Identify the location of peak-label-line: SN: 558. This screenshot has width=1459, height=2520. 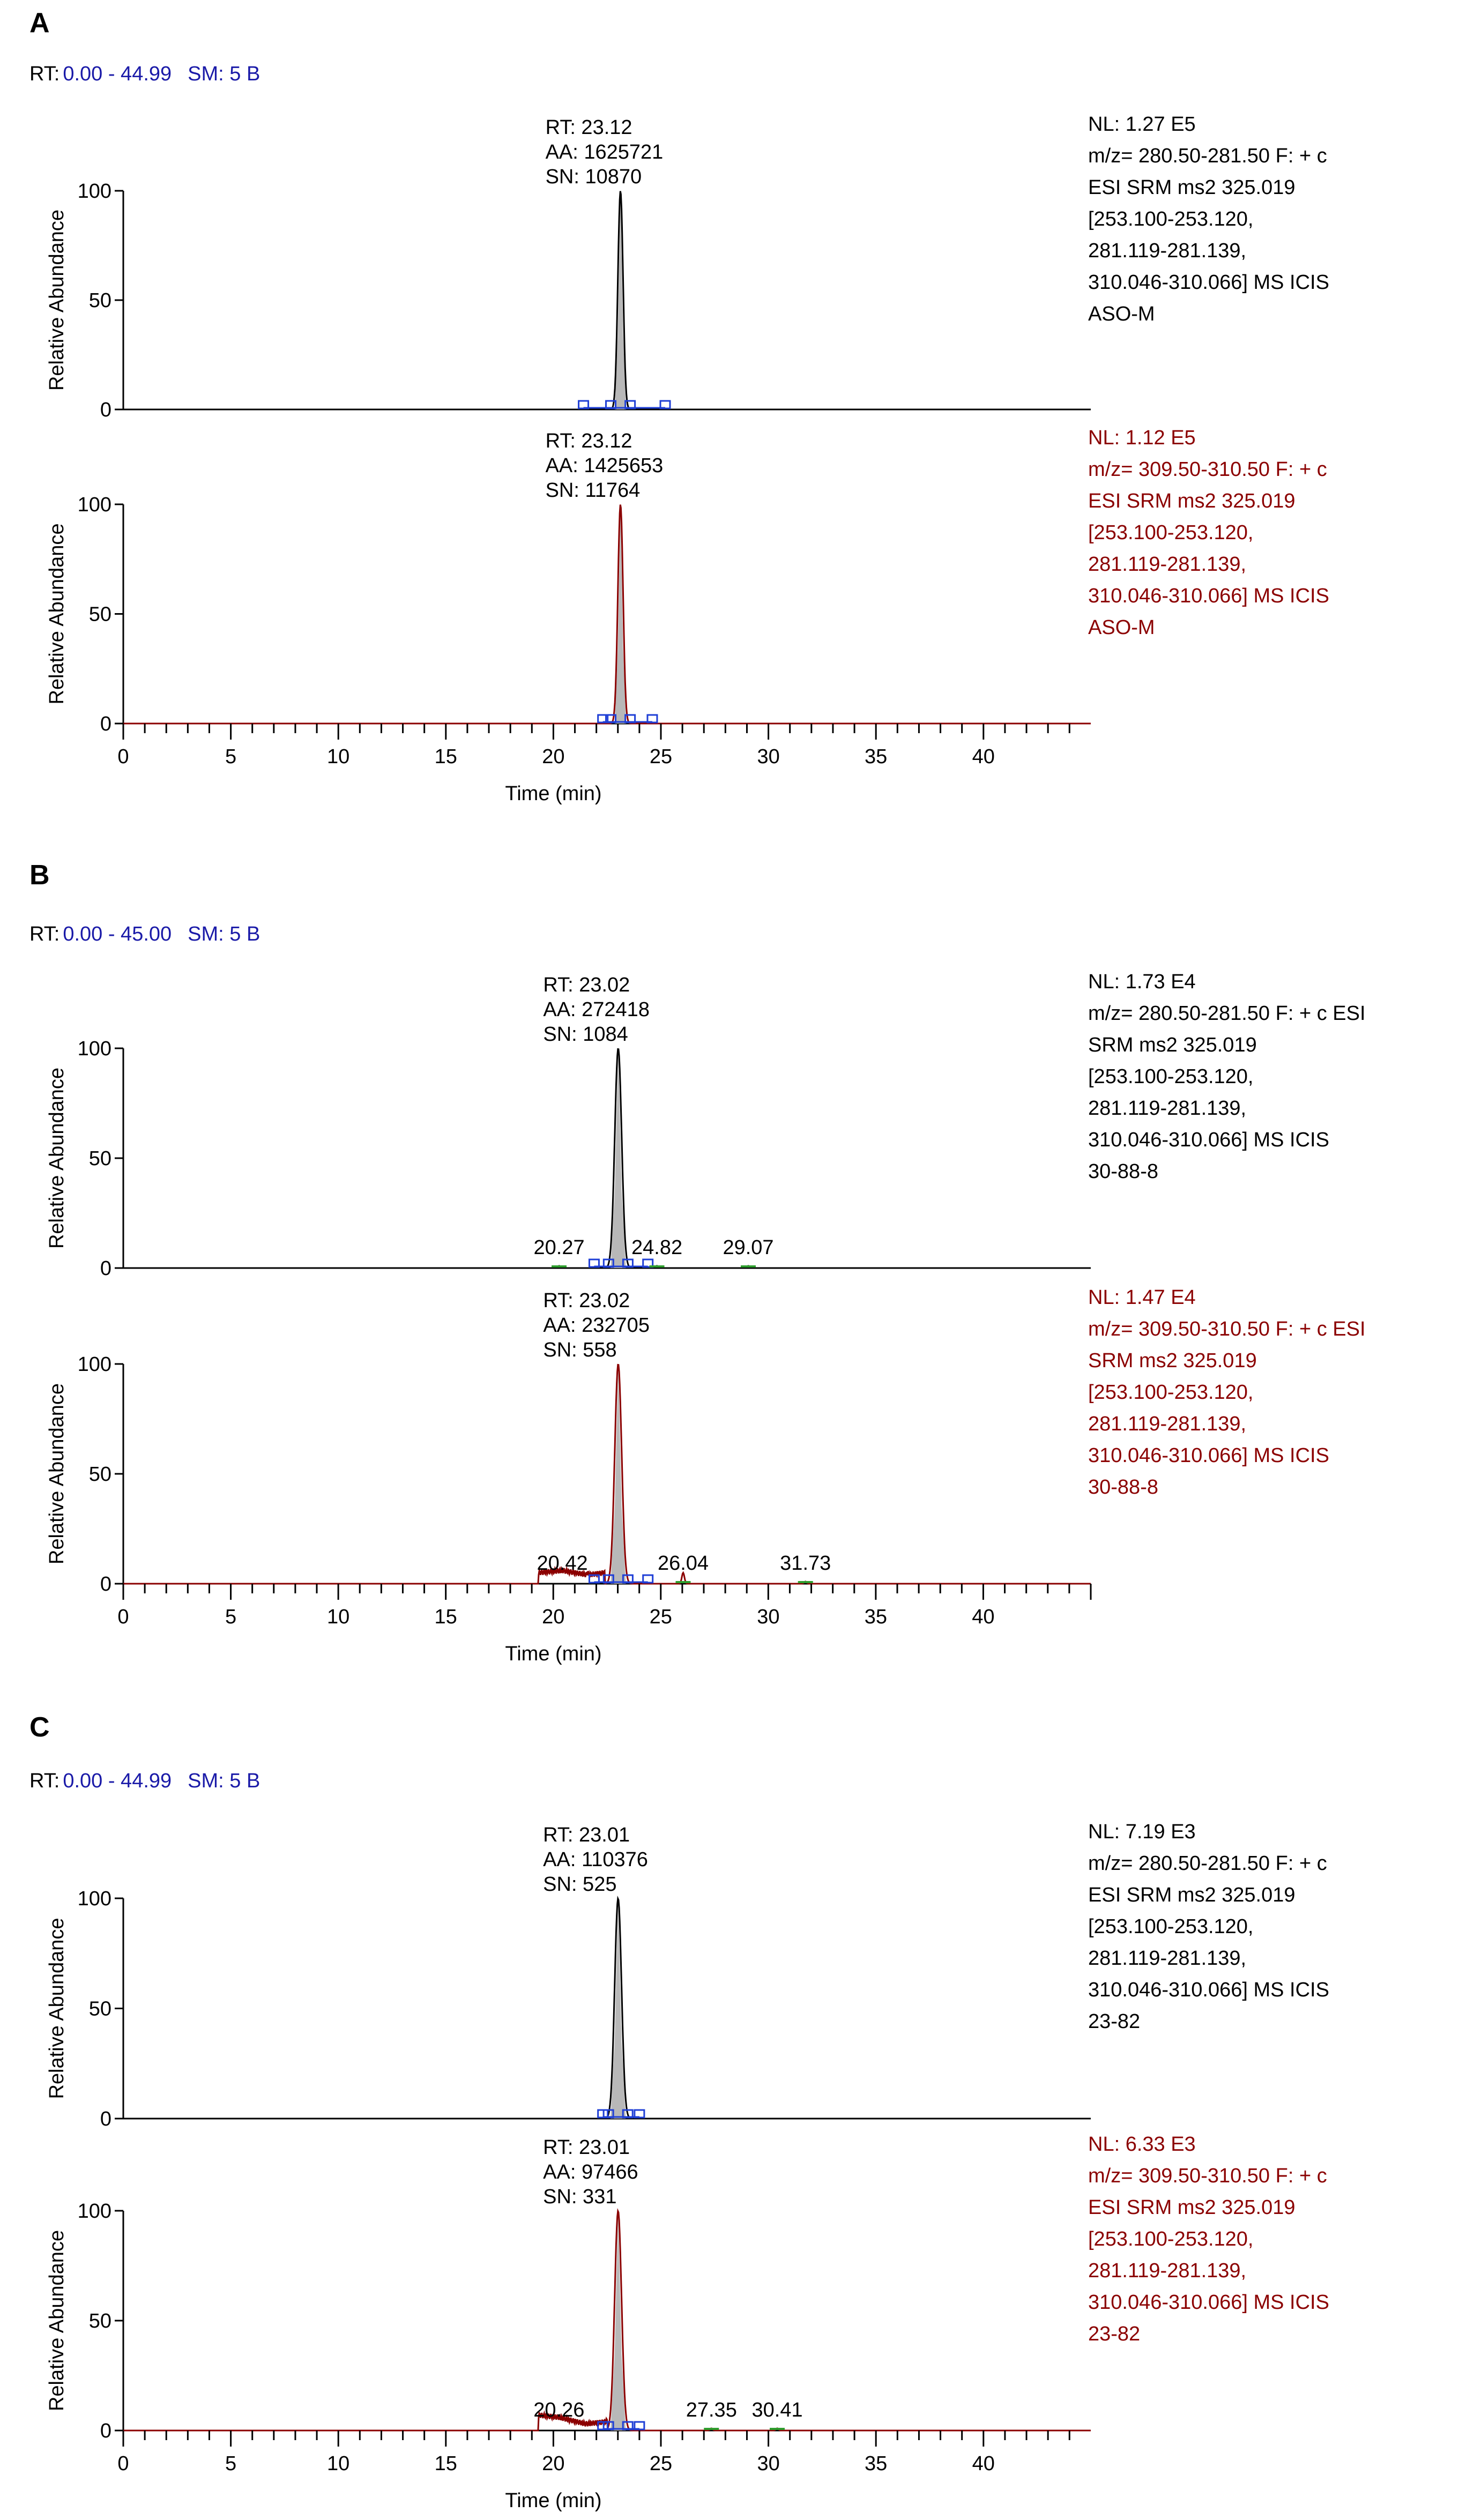
(579, 1350).